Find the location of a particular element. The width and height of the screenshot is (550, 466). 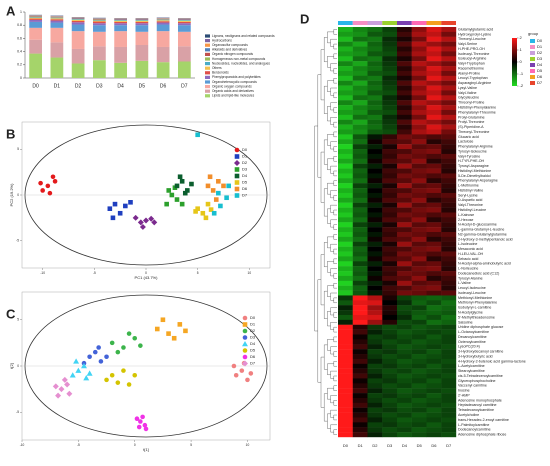

row-label: Sebacic acid is located at coordinates (468, 259).